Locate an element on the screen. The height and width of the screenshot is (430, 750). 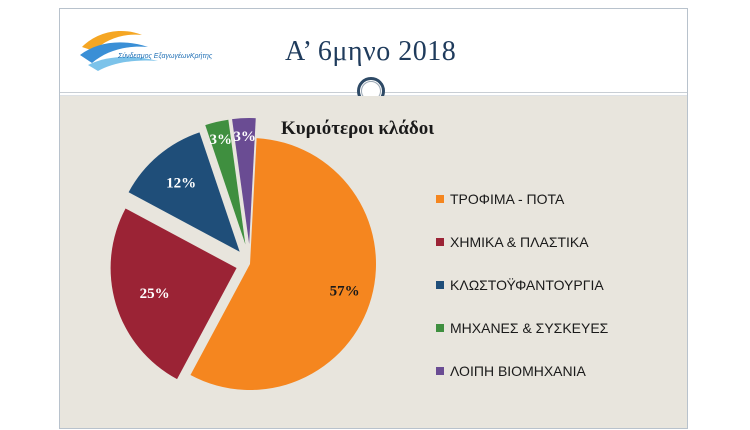
chart-title: Κυριότεροι κλάδοι is located at coordinates (358, 128).